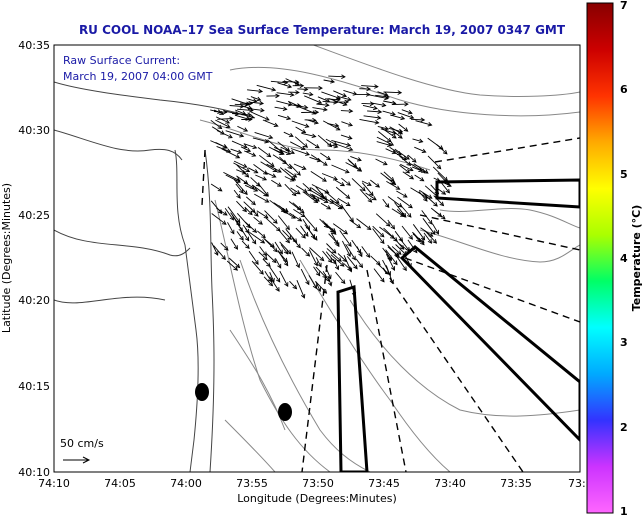 This screenshot has width=644, height=518. What do you see at coordinates (624, 89) in the screenshot?
I see `colorbar-tick-label: 6` at bounding box center [624, 89].